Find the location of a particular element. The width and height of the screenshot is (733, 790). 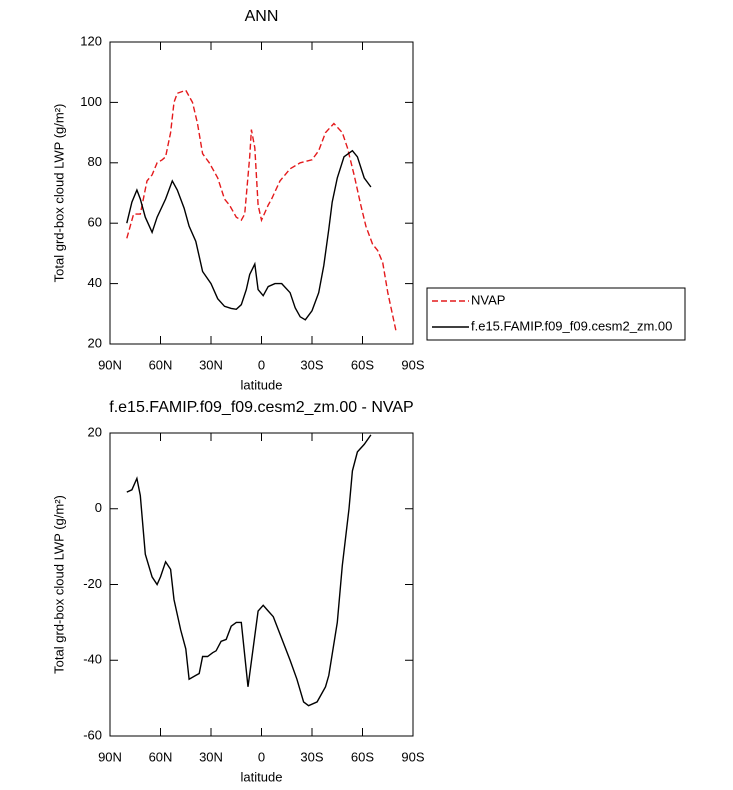

chart-title: ANN is located at coordinates (262, 16).